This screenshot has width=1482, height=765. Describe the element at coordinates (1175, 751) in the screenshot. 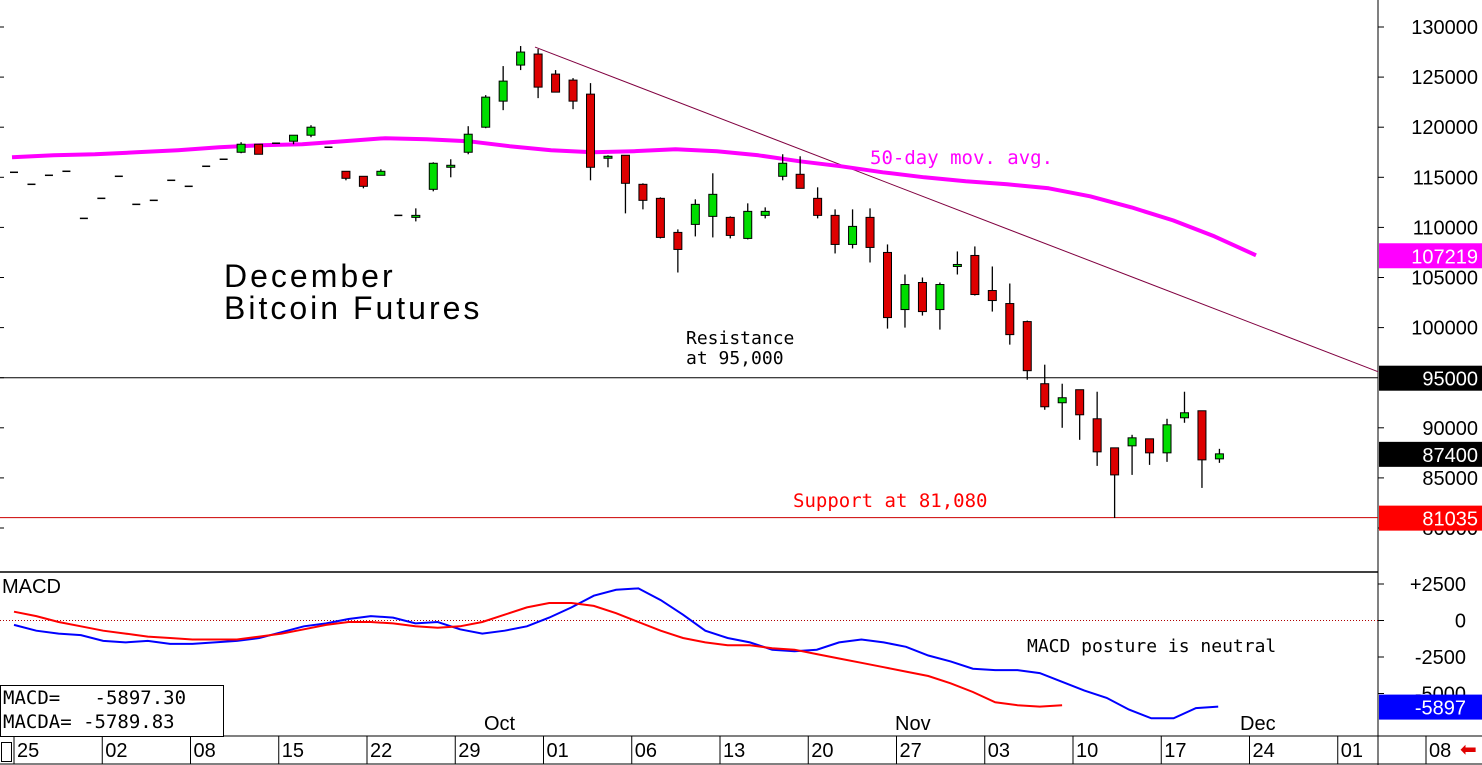

I see `time-tick-label: 17` at that location.